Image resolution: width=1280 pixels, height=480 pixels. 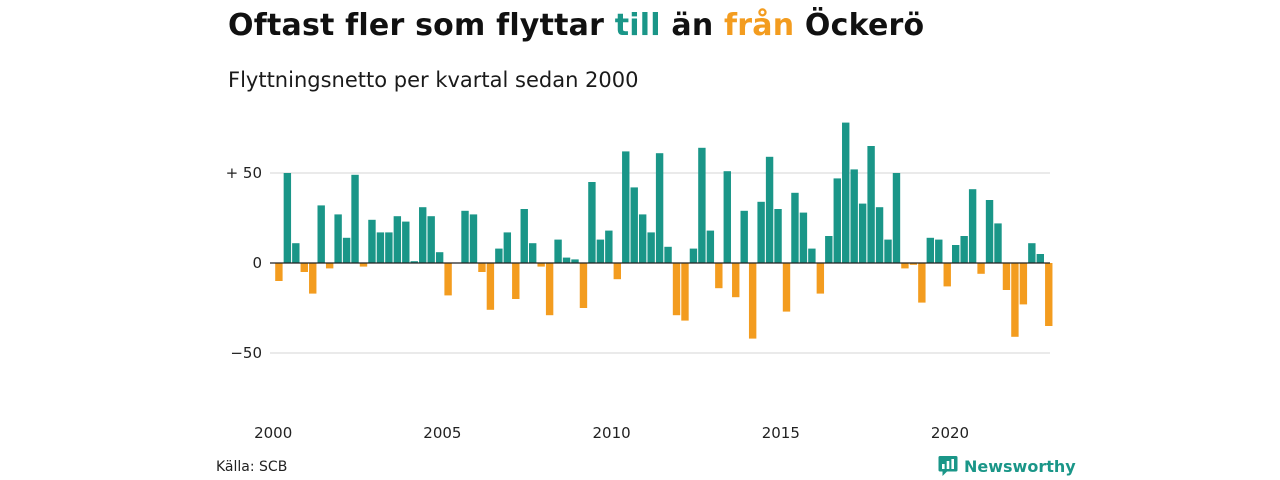 I want to click on x-tick-label-2005: 2005, so click(x=442, y=433).